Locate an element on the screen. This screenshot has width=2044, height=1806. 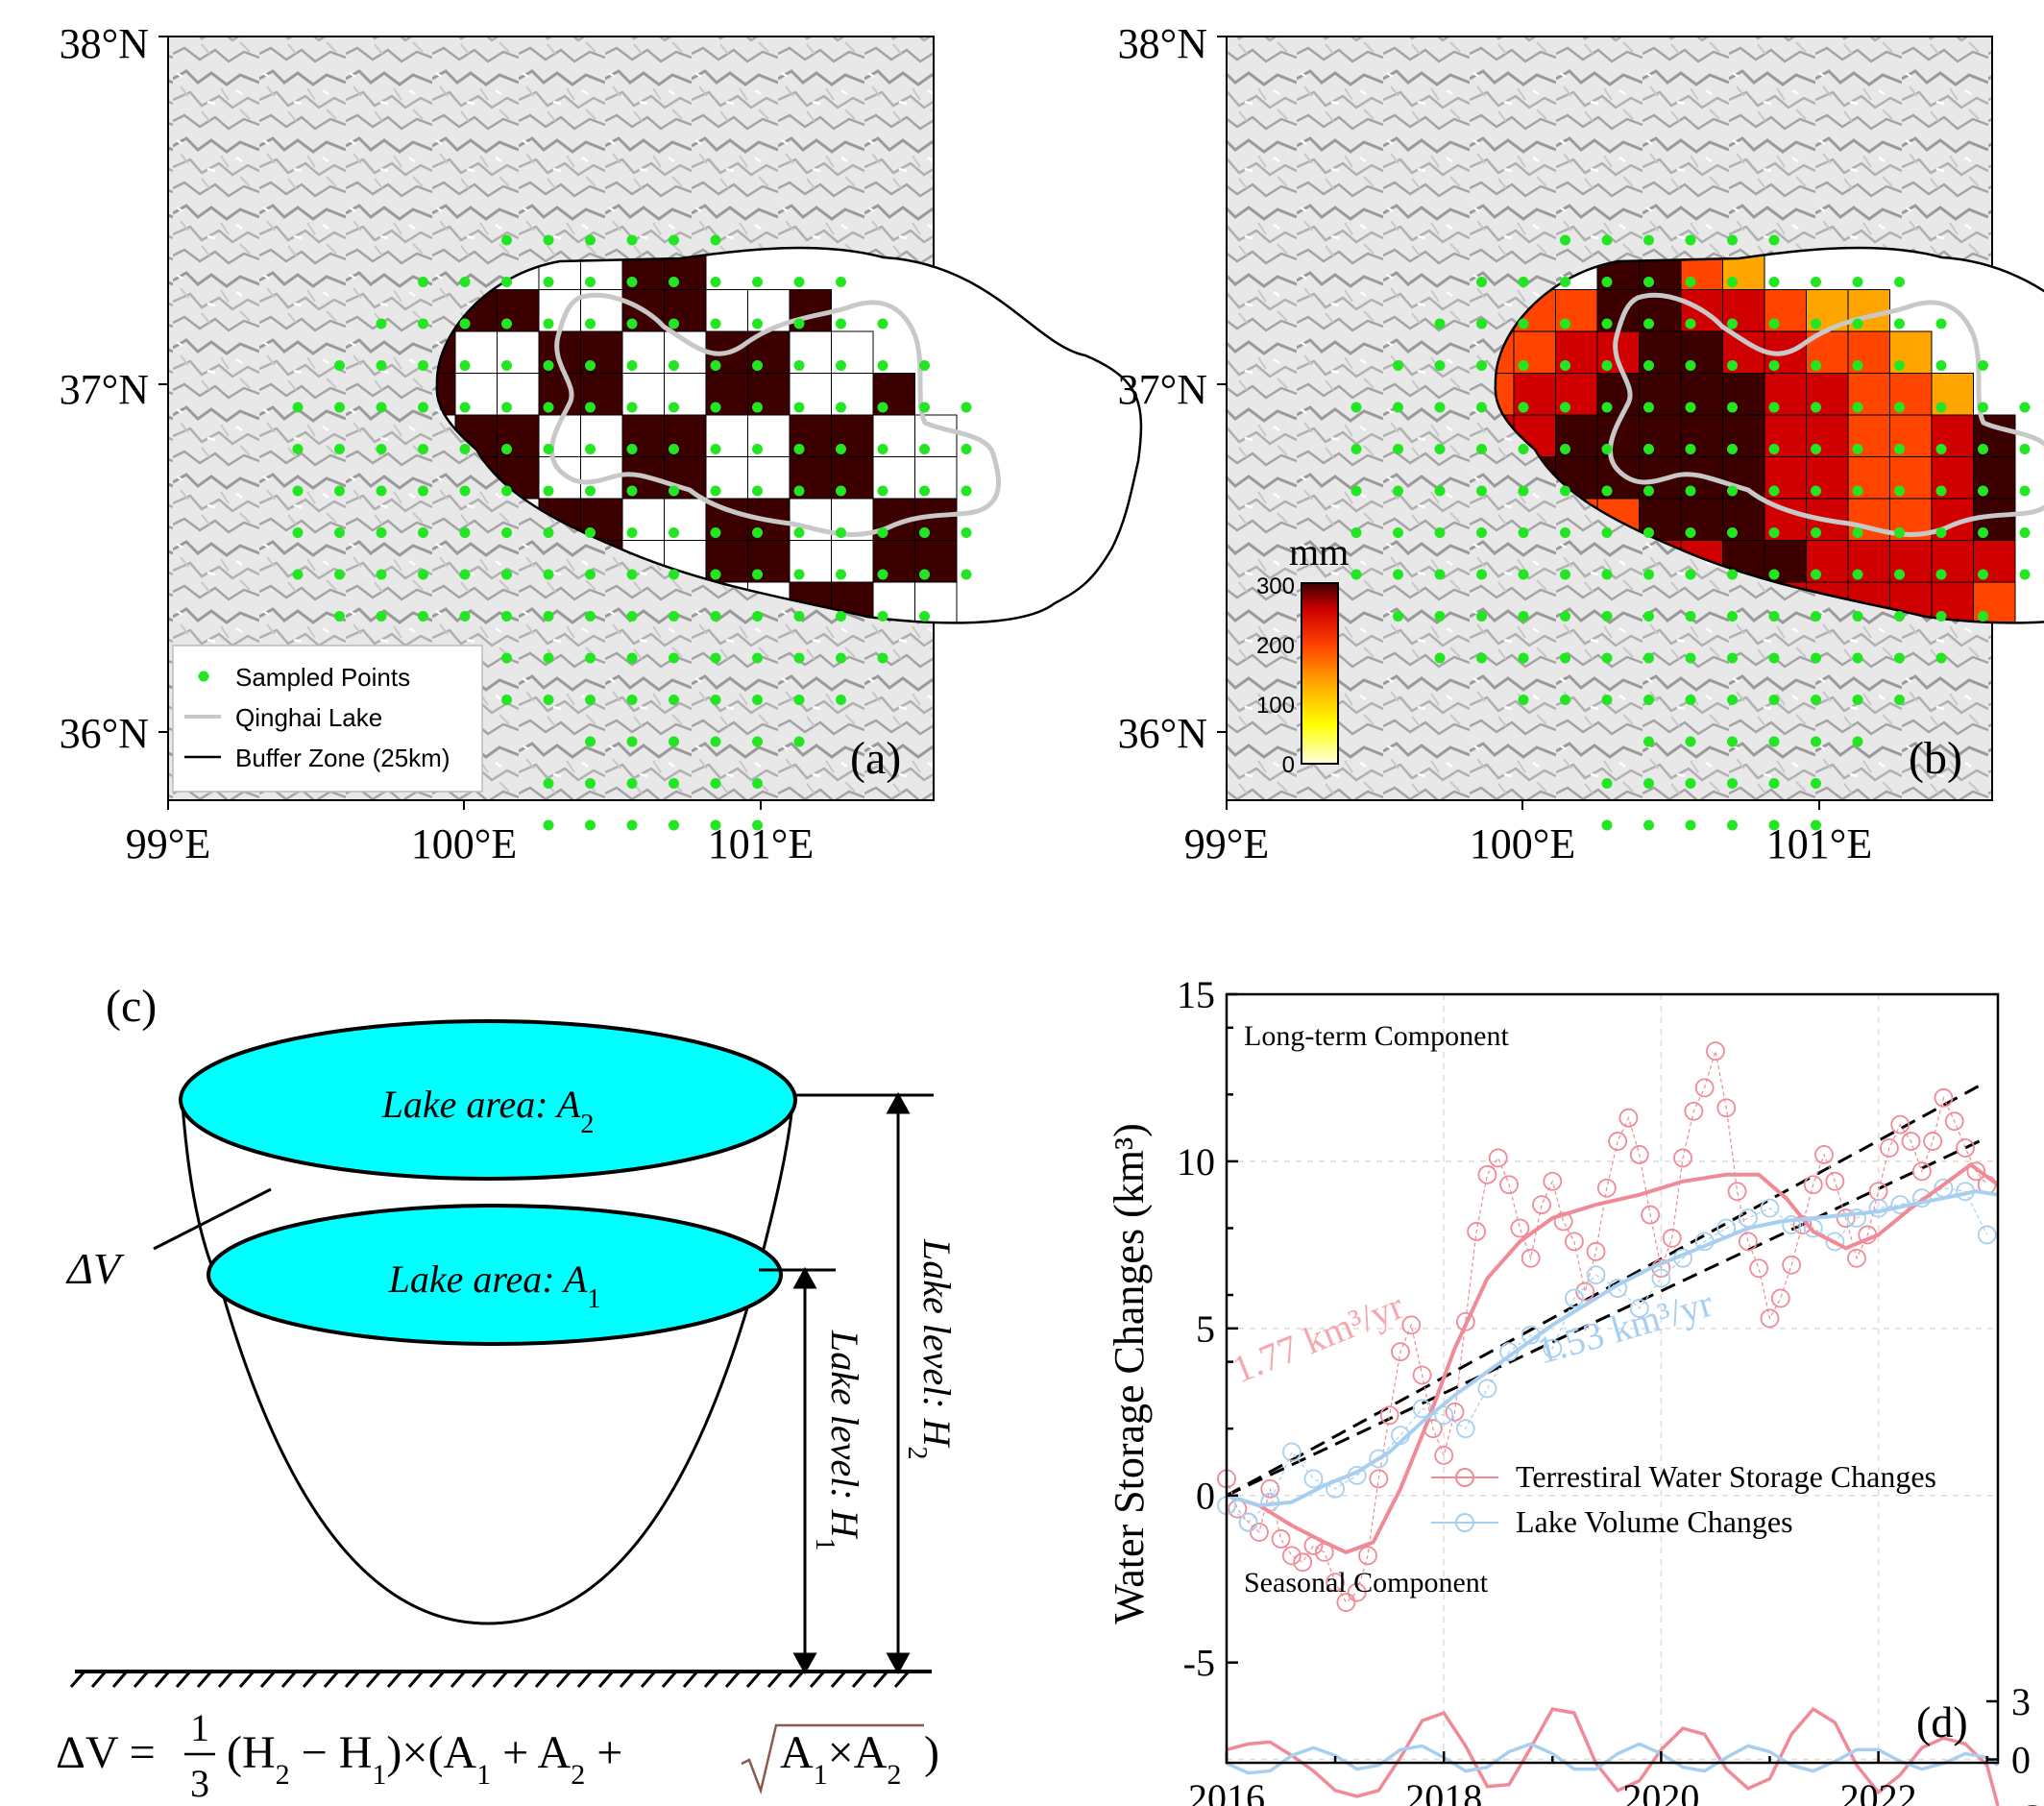
ground-hatch is located at coordinates (490, 1679).